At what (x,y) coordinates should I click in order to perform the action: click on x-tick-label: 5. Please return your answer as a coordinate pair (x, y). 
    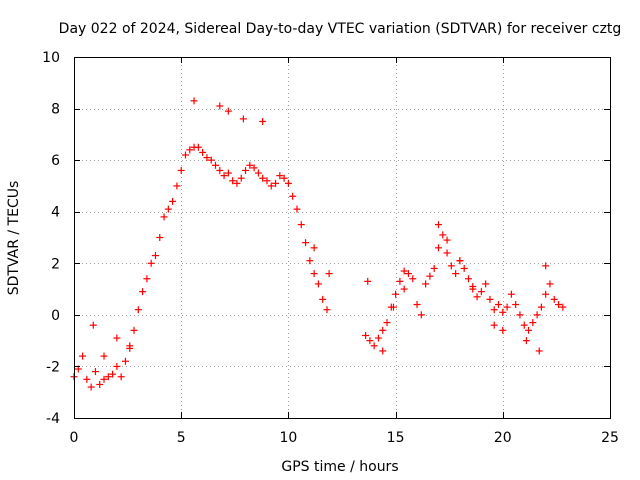
    Looking at the image, I should click on (181, 438).